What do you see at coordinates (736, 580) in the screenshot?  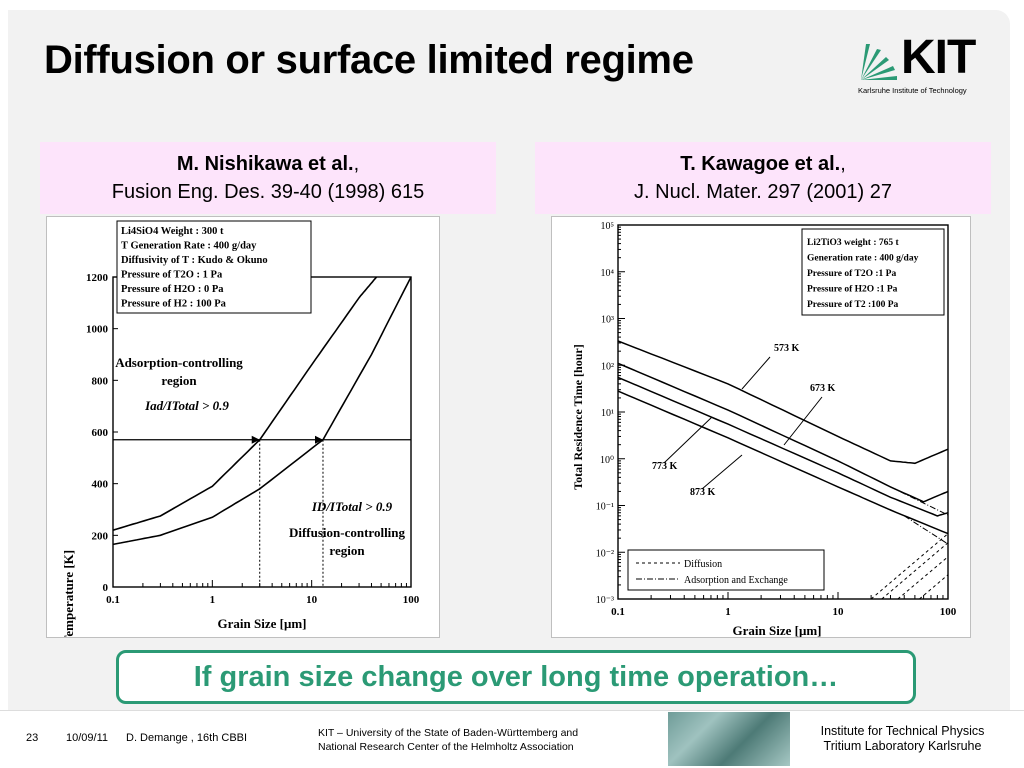 I see `chart2-legend-adsorption-label: Adsorption and Exchange` at bounding box center [736, 580].